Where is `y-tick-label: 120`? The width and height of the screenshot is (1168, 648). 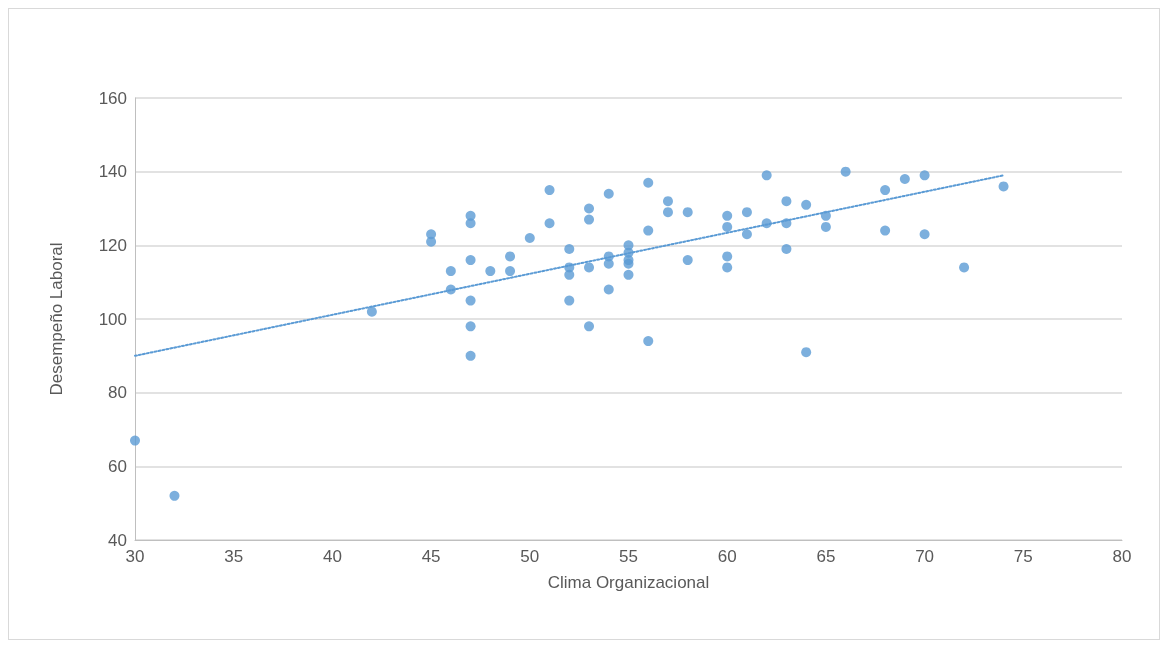 y-tick-label: 120 is located at coordinates (112, 245).